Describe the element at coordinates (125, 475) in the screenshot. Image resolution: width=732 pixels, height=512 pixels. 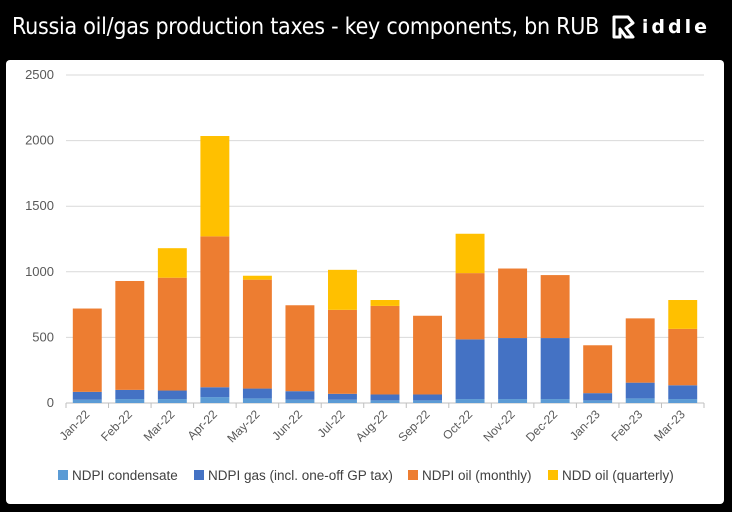
I see `legend-label: NDPI condensate` at that location.